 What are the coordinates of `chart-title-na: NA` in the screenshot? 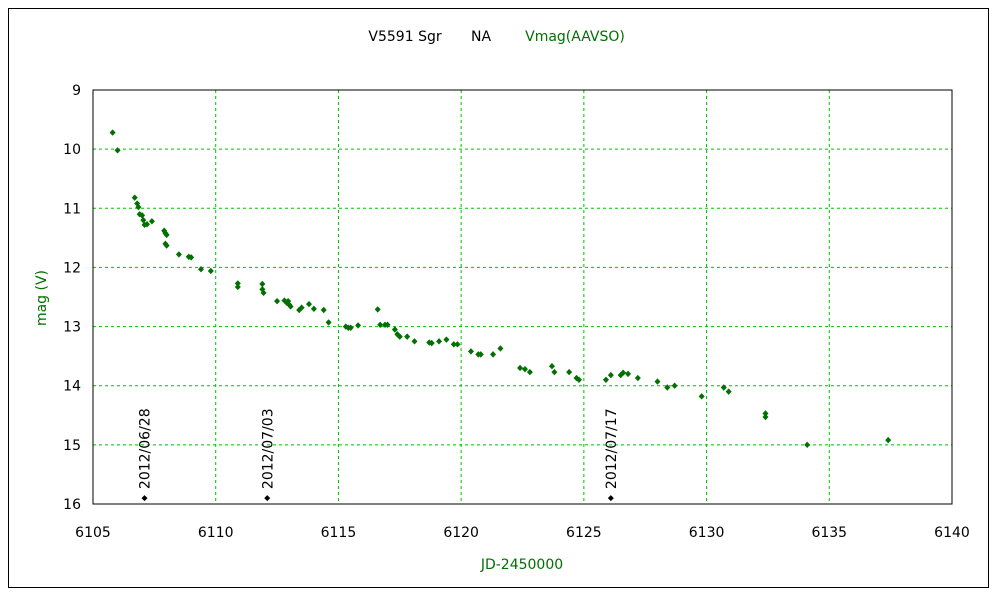 It's located at (481, 37).